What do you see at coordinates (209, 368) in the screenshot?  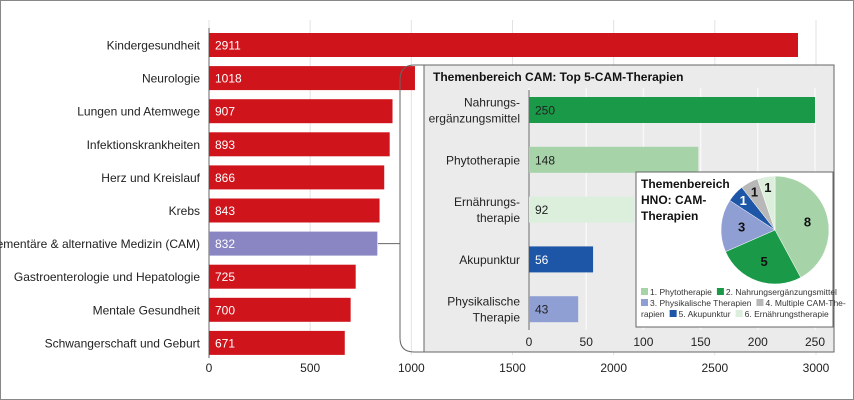 I see `x-tick-label: 0` at bounding box center [209, 368].